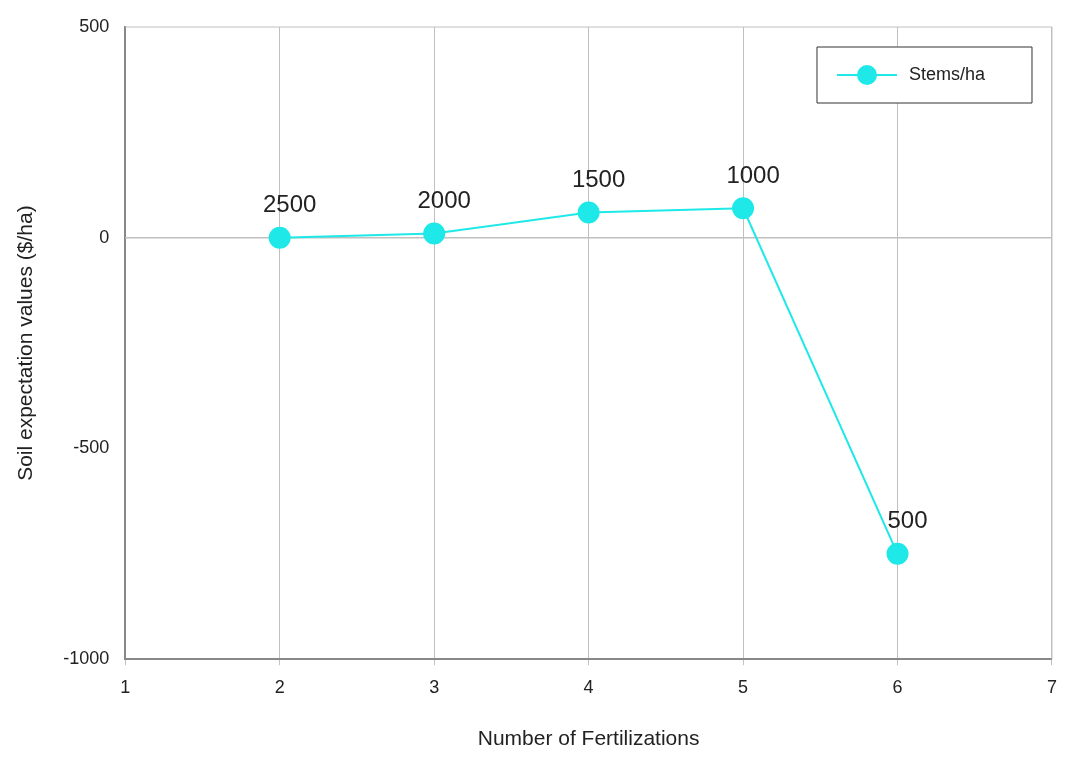 The height and width of the screenshot is (766, 1069). Describe the element at coordinates (25, 343) in the screenshot. I see `y-axis-title: Soil expectation values ($/ha)` at that location.